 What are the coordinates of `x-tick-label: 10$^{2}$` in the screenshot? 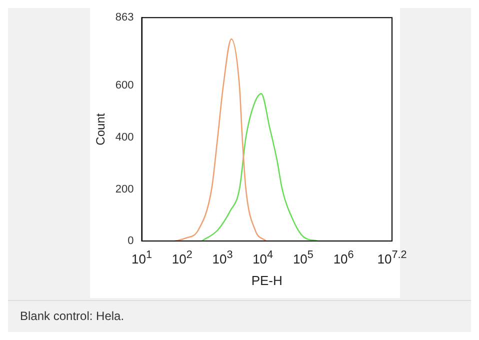 It's located at (182, 257).